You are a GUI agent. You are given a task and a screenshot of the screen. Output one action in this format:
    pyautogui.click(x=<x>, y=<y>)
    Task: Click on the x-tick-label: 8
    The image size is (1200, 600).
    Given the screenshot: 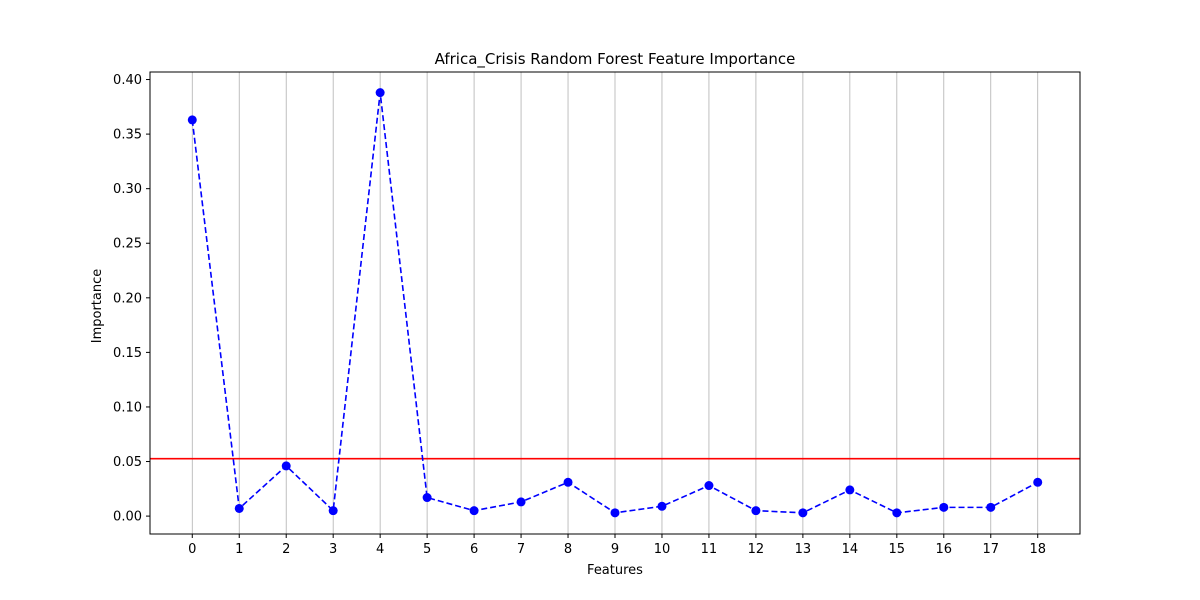 What is the action you would take?
    pyautogui.click(x=568, y=549)
    